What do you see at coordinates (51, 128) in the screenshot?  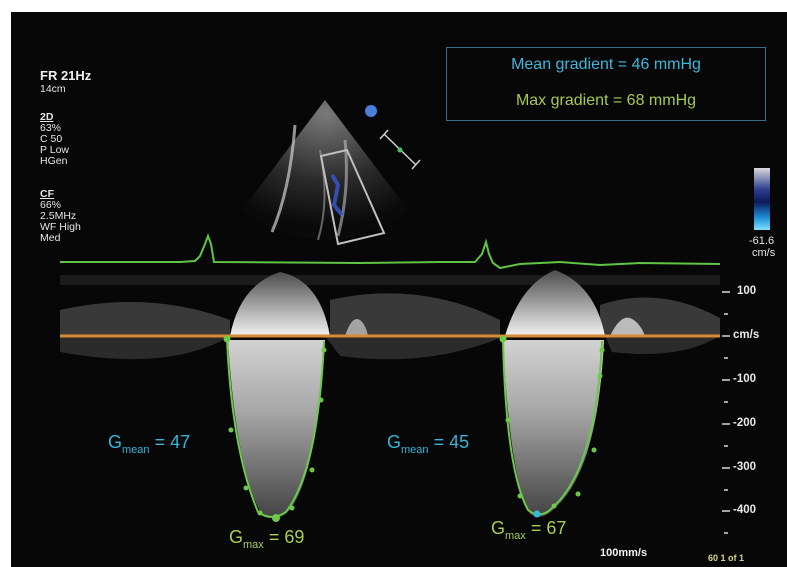 I see `mode-2d-gain: 63%` at bounding box center [51, 128].